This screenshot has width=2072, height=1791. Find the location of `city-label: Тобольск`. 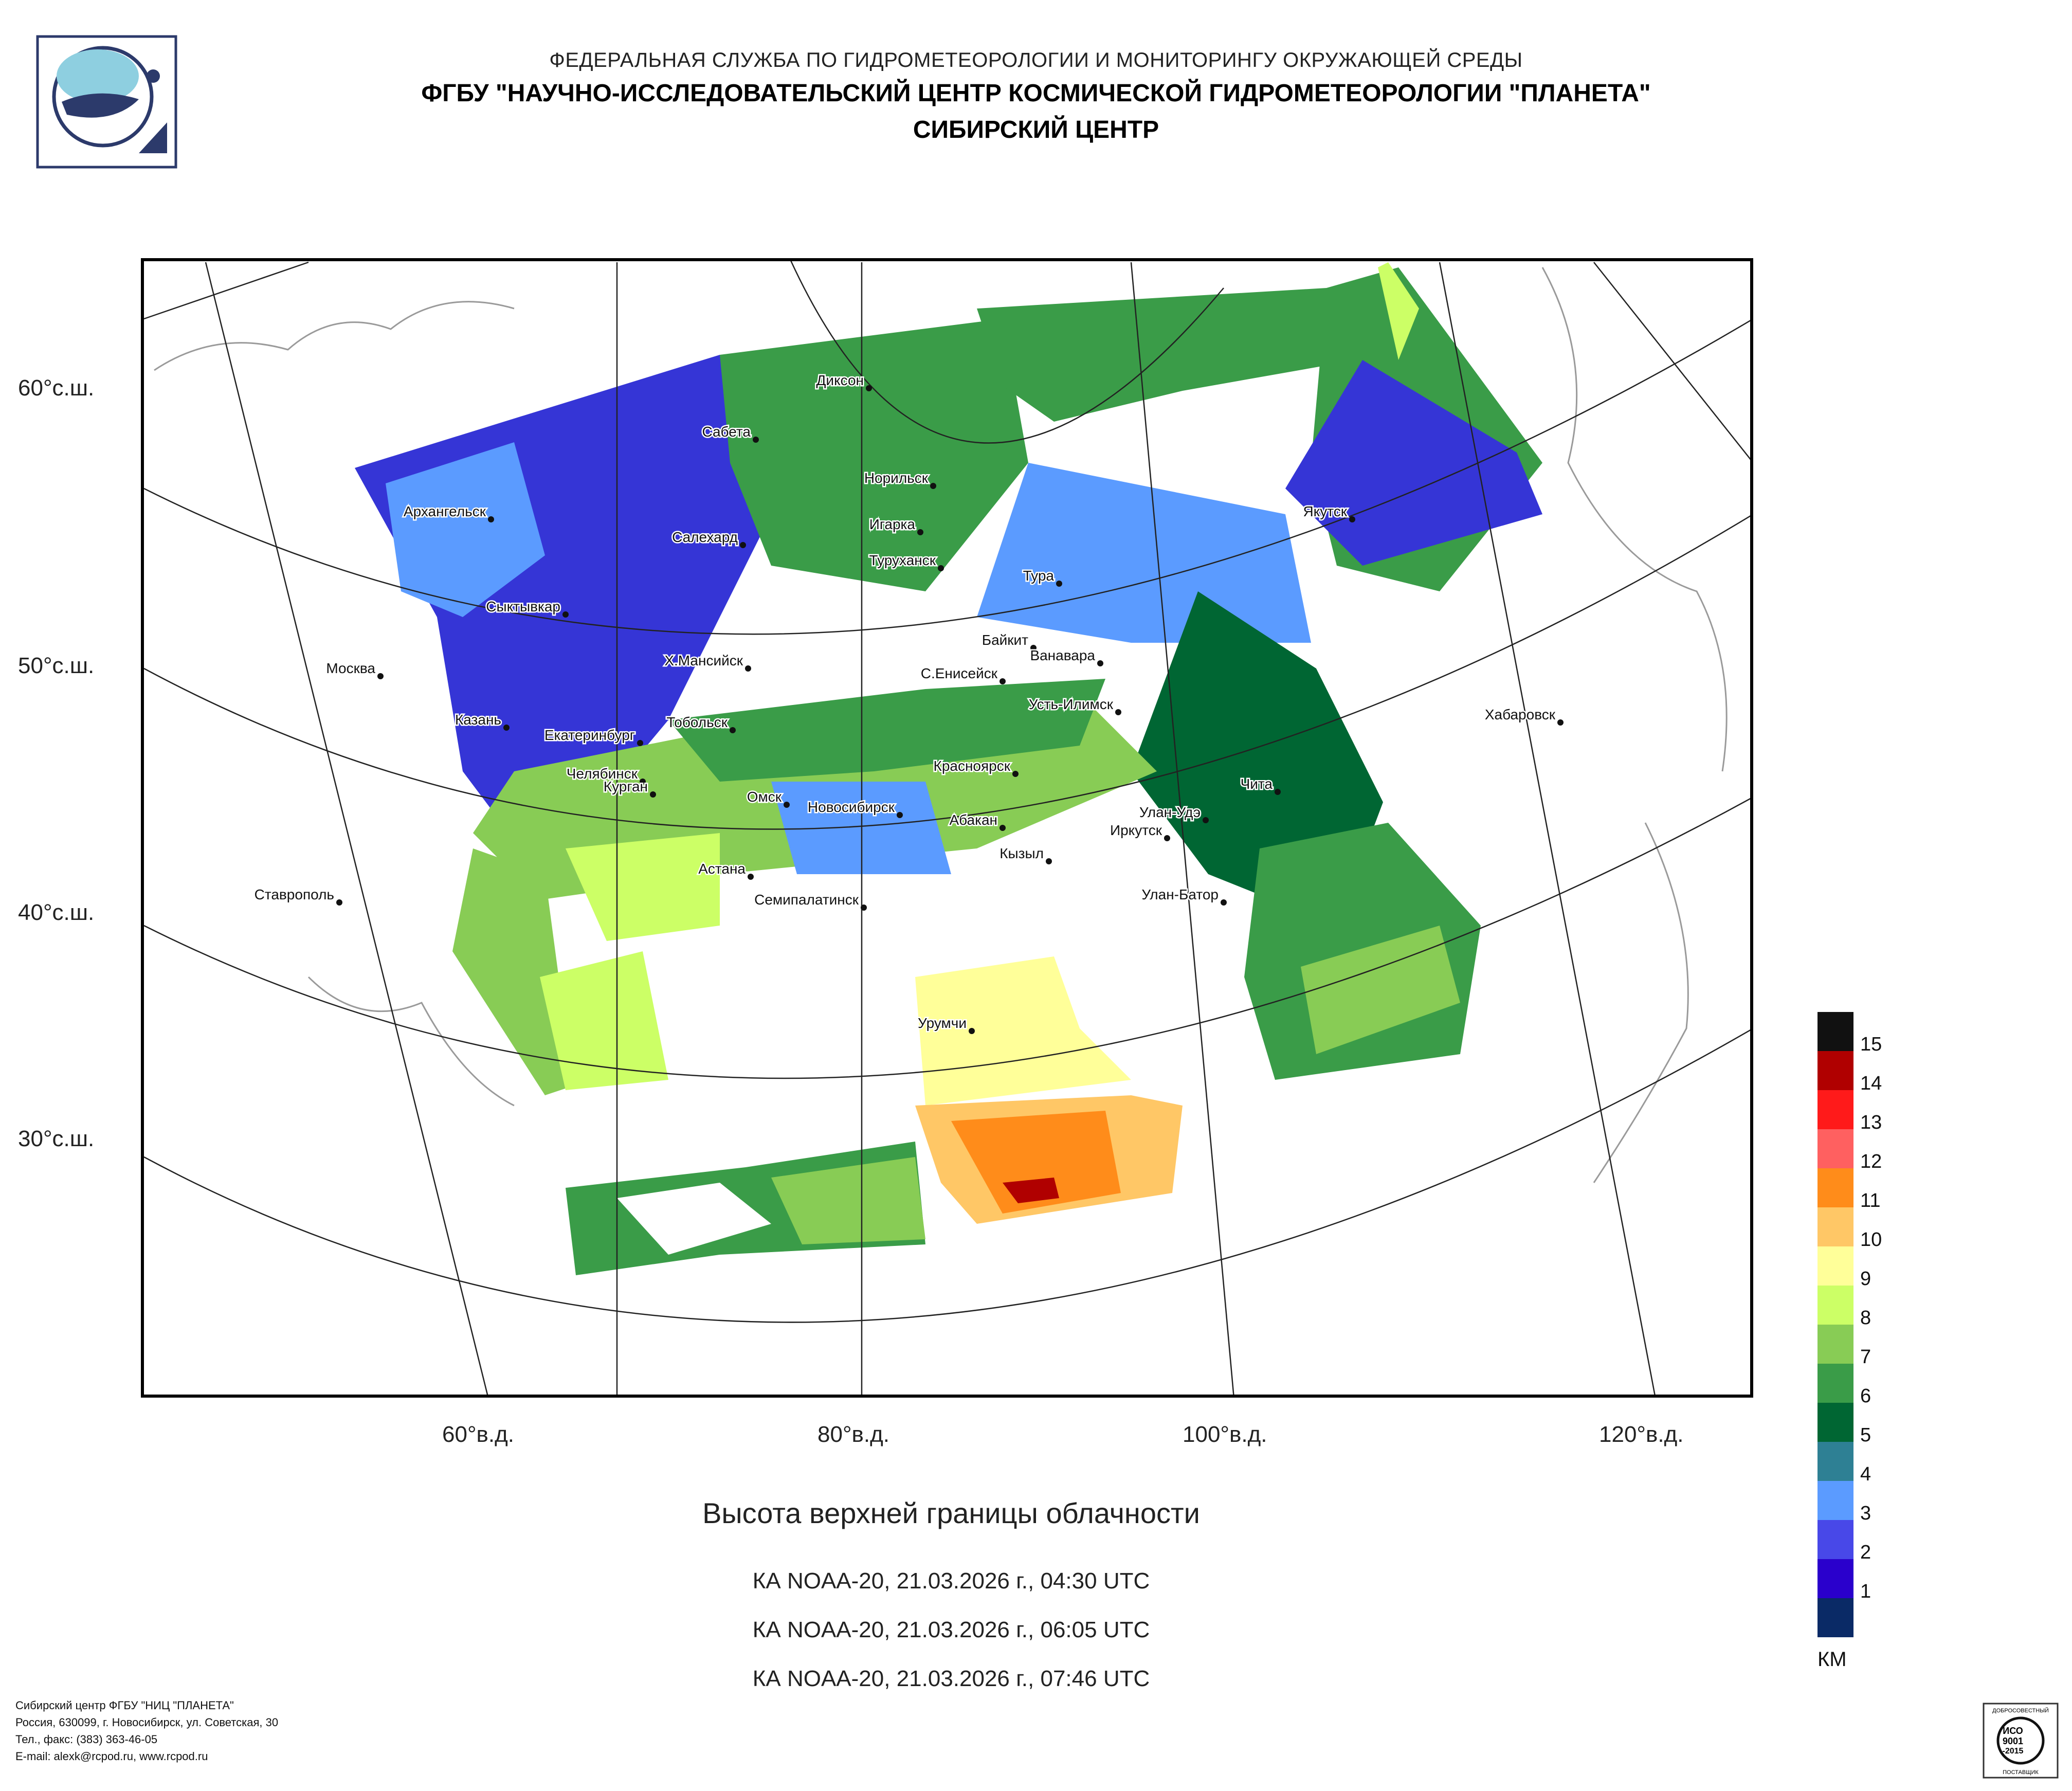

city-label: Тобольск is located at coordinates (697, 722).